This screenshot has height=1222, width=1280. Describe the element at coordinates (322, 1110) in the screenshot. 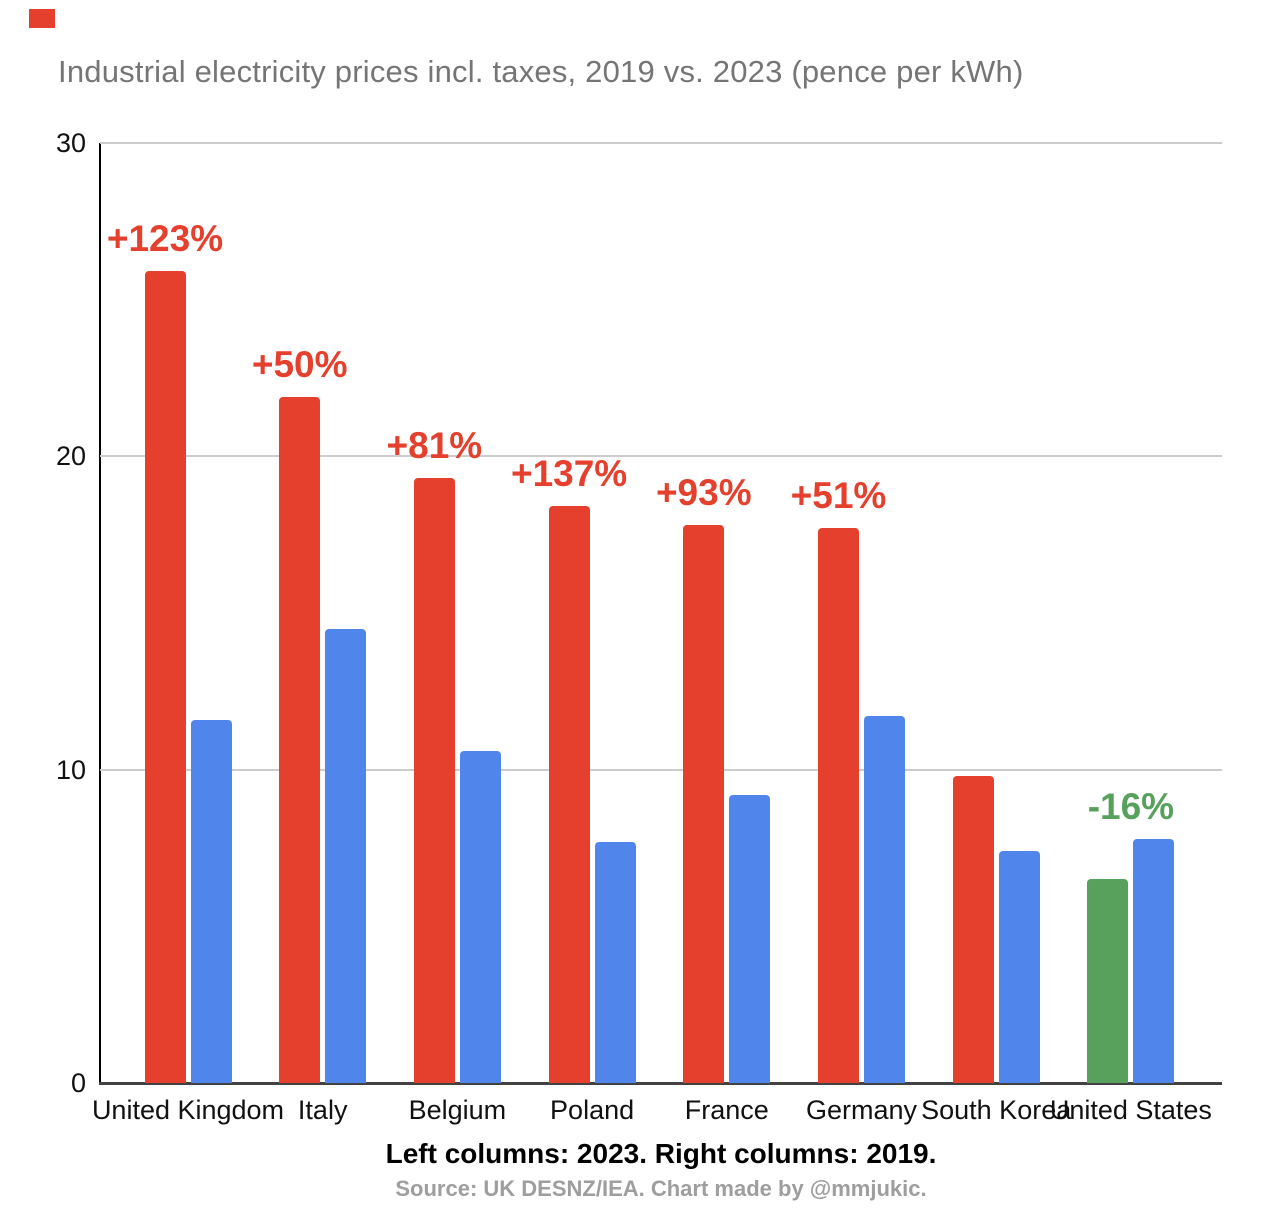

I see `x-axis-label-italy: Italy` at that location.